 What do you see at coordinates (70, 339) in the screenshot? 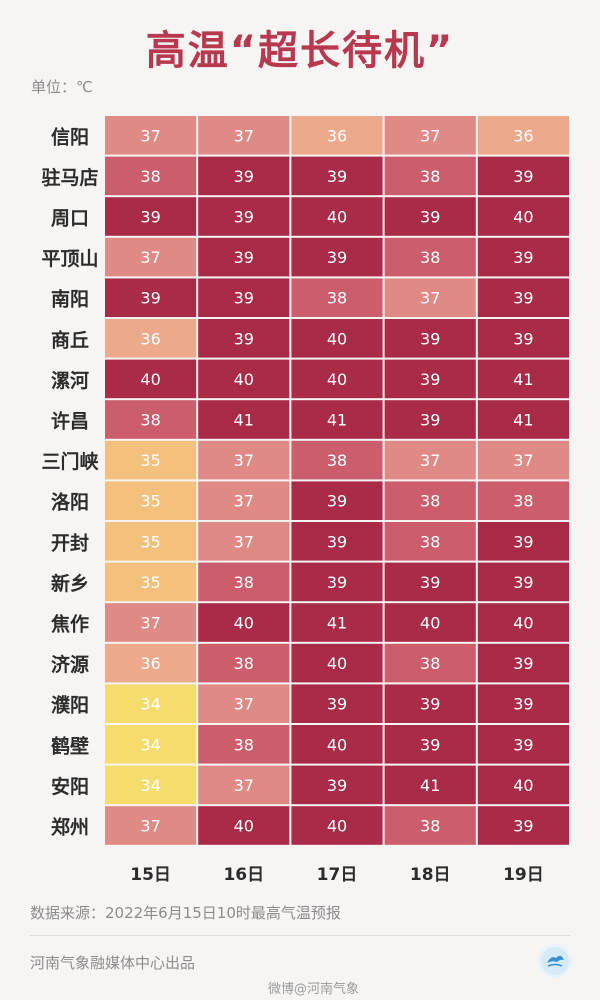
I see `row-label: 商丘` at bounding box center [70, 339].